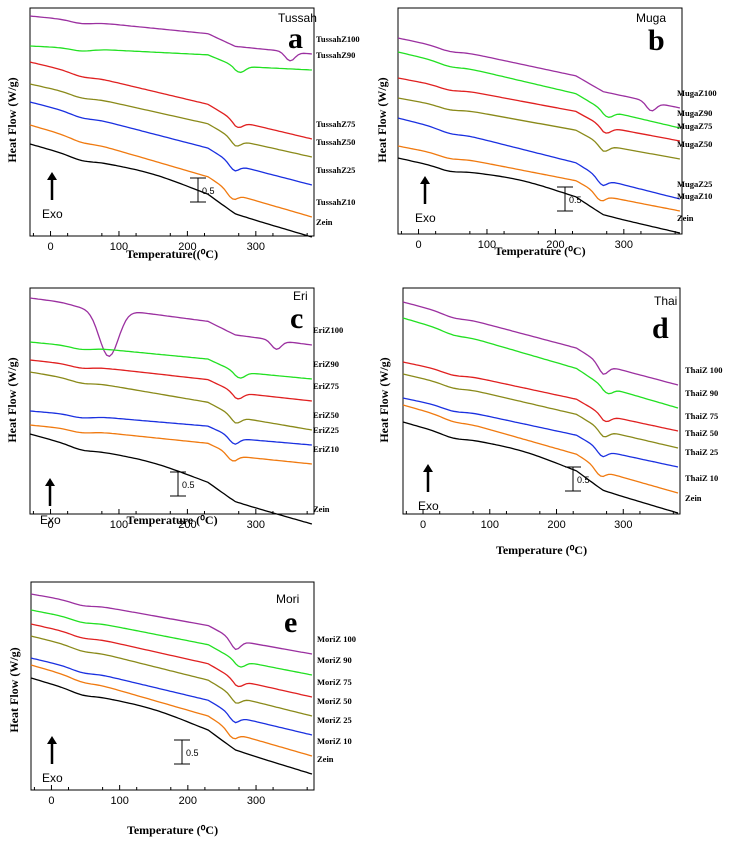 The image size is (730, 845). What do you see at coordinates (694, 113) in the screenshot?
I see `series-label: MugaZ90` at bounding box center [694, 113].